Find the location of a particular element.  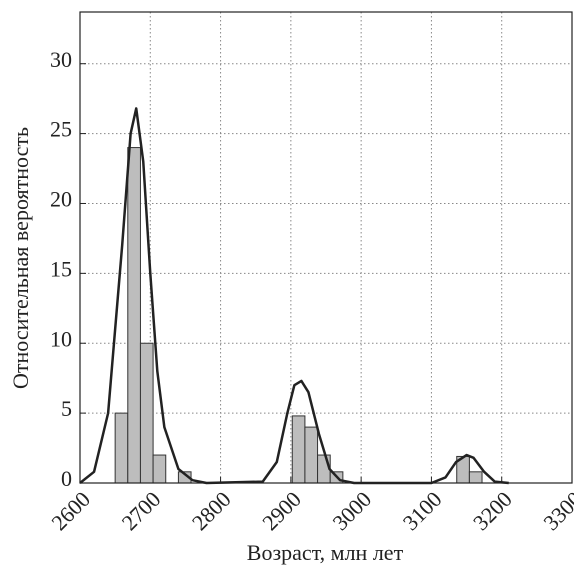

y-tick-label: 30 is located at coordinates (61, 59).